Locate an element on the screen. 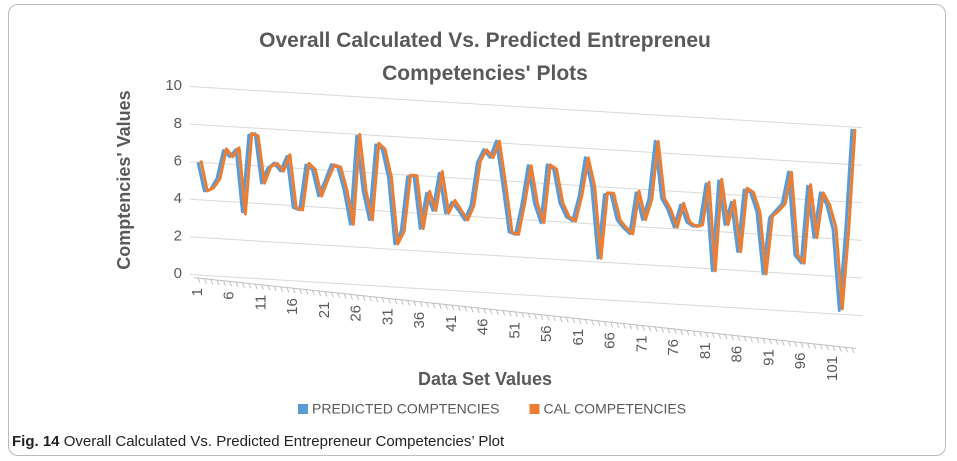  x-tick-label: 16 is located at coordinates (292, 306).